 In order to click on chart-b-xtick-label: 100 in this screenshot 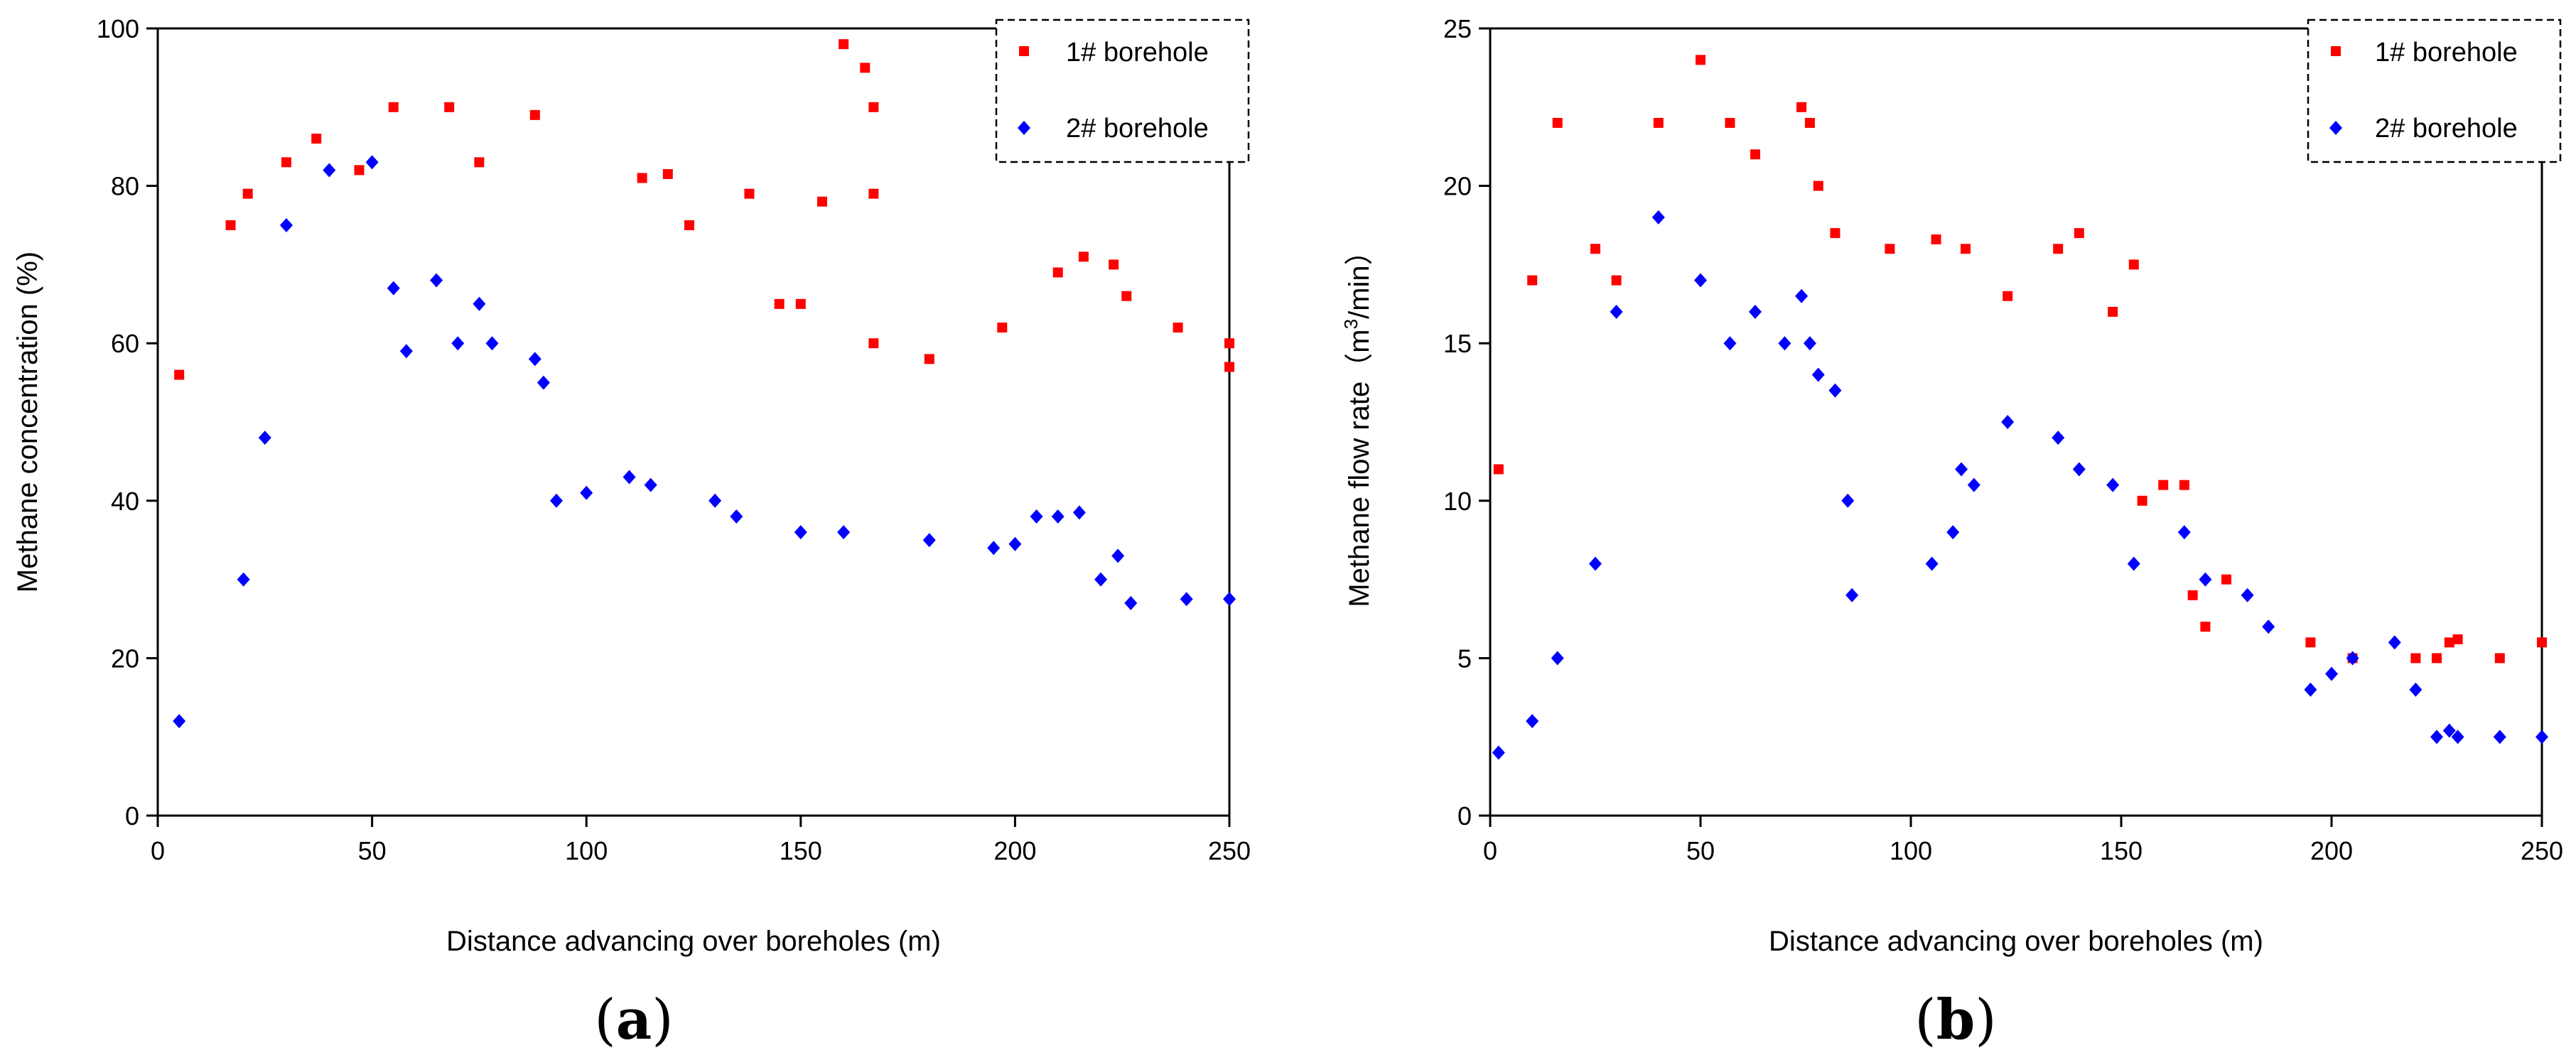, I will do `click(1911, 850)`.